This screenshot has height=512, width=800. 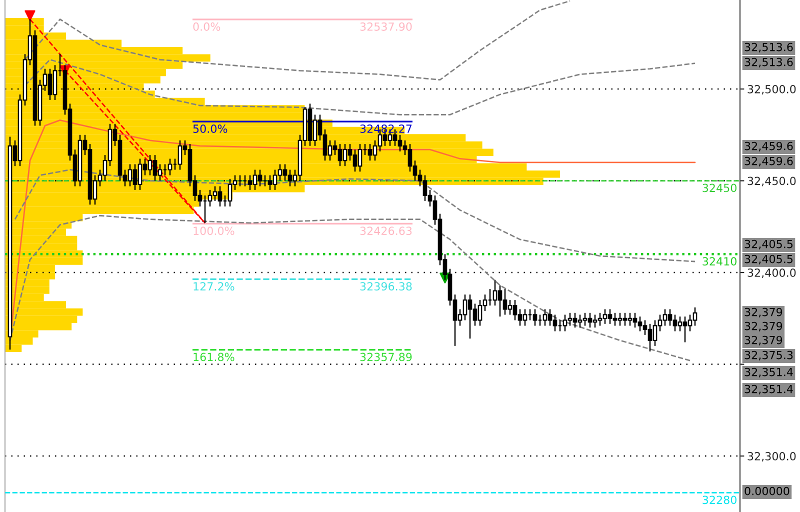 What do you see at coordinates (210, 128) in the screenshot?
I see `annotation: 50.0%` at bounding box center [210, 128].